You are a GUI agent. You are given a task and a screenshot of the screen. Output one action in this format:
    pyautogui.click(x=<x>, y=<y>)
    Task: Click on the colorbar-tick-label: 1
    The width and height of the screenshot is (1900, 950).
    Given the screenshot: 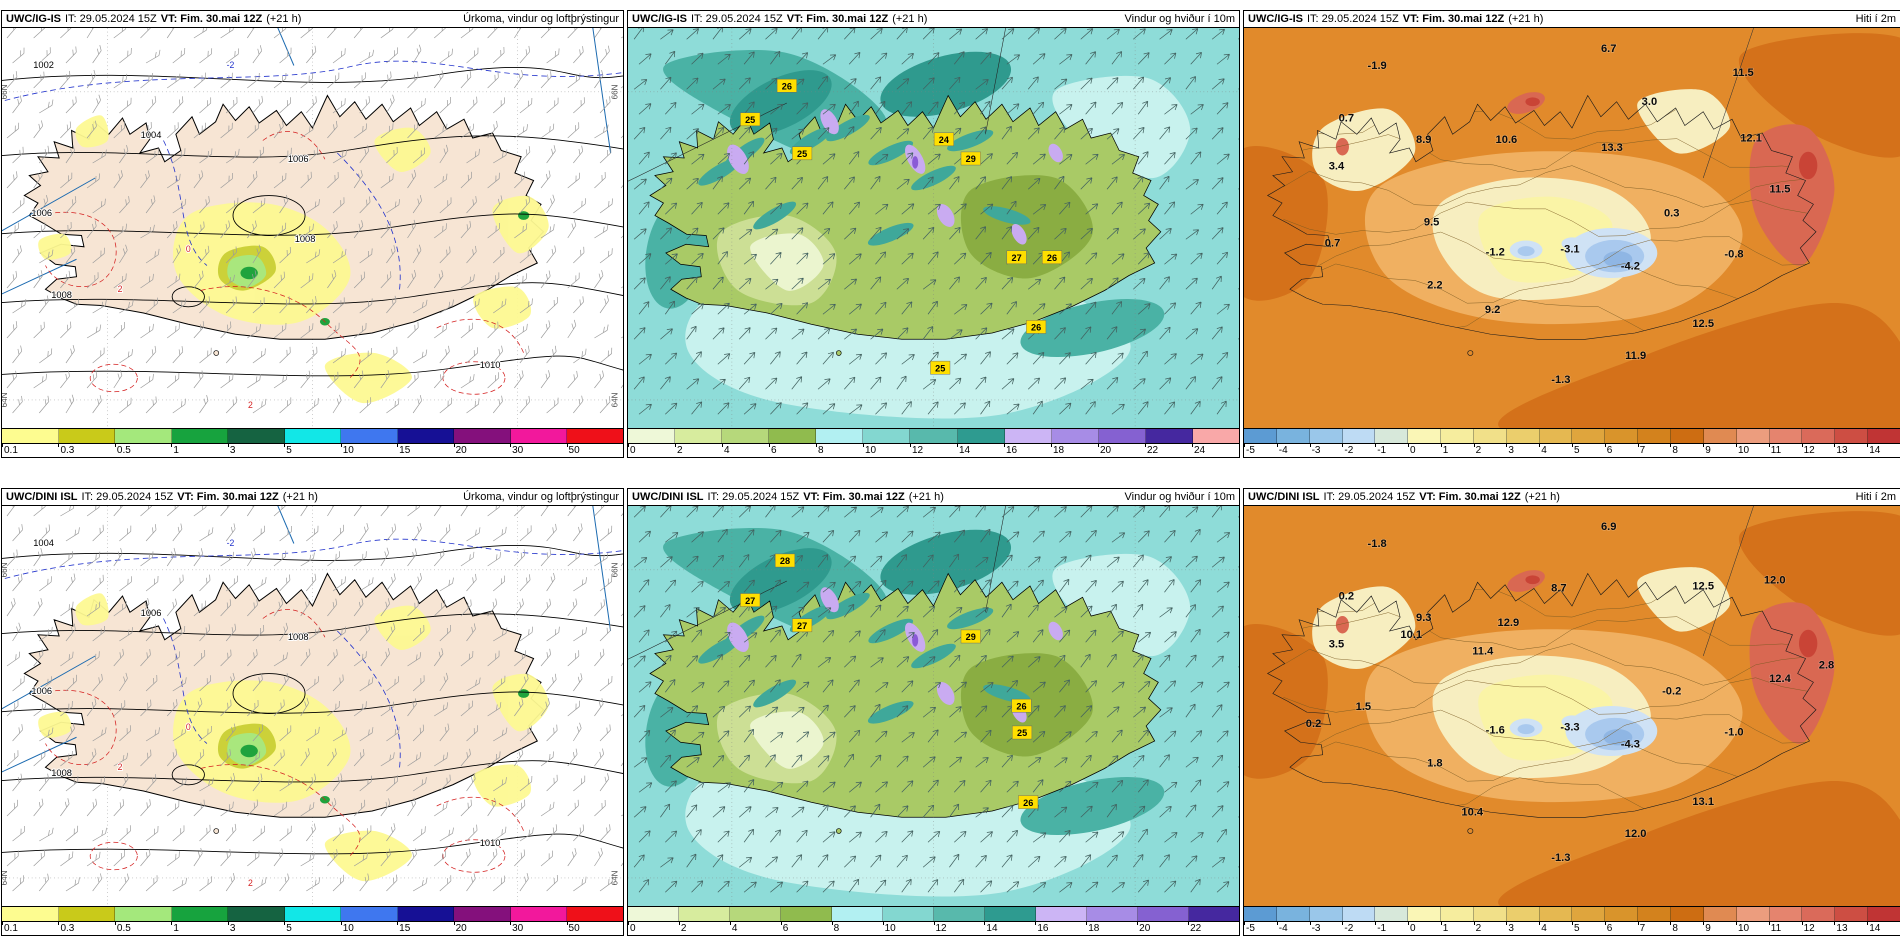 What is the action you would take?
    pyautogui.click(x=1445, y=928)
    